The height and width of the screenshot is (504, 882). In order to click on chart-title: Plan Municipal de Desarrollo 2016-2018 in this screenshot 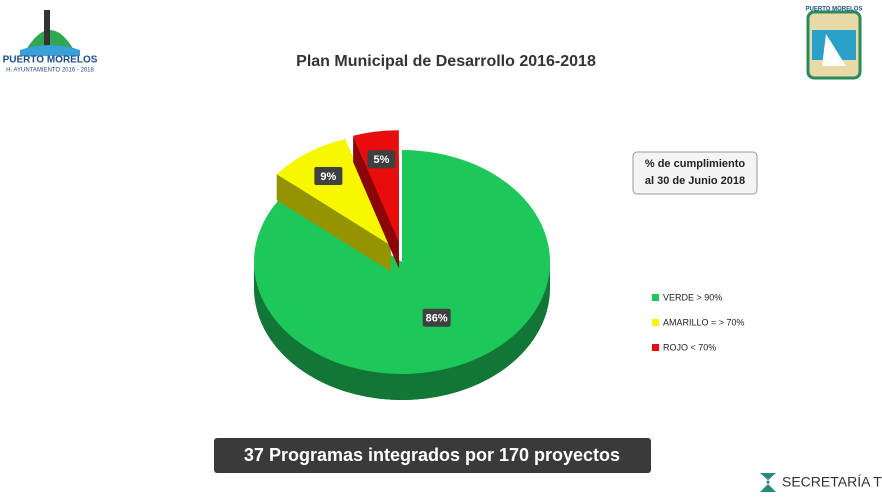, I will do `click(446, 61)`.